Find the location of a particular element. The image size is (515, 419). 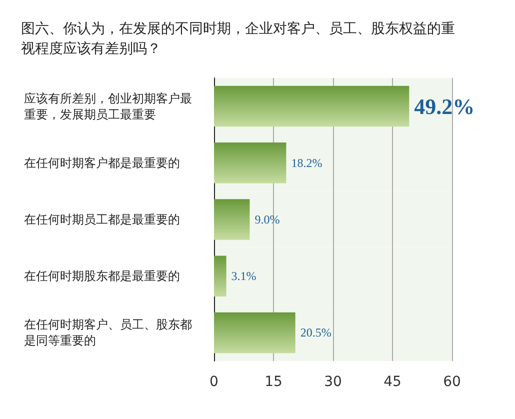

data-label: 9.0% is located at coordinates (267, 219).